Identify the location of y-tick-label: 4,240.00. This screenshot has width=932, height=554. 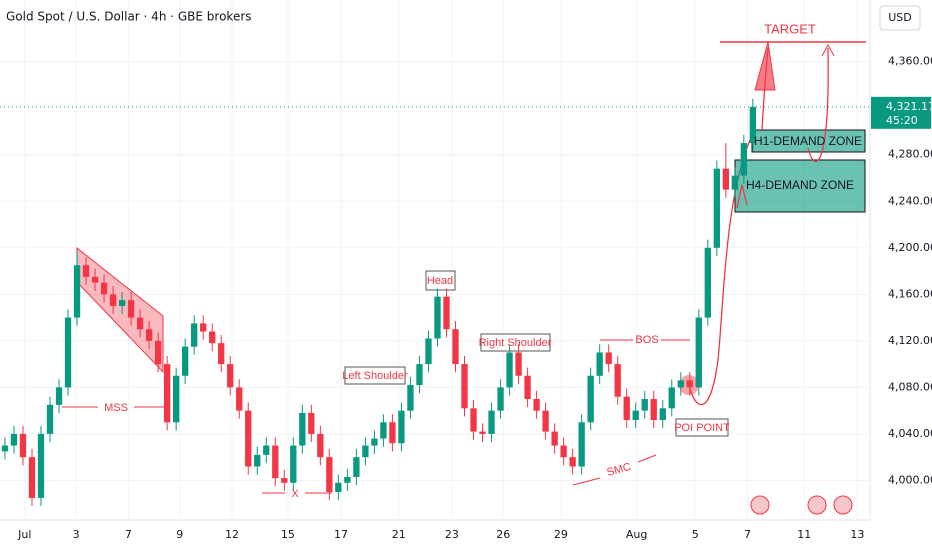
(910, 200).